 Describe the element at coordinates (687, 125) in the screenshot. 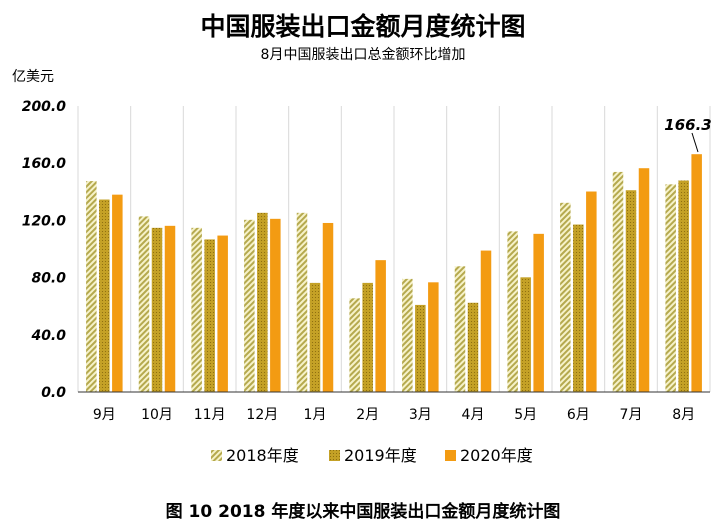

I see `annotation-label: 166.3` at that location.